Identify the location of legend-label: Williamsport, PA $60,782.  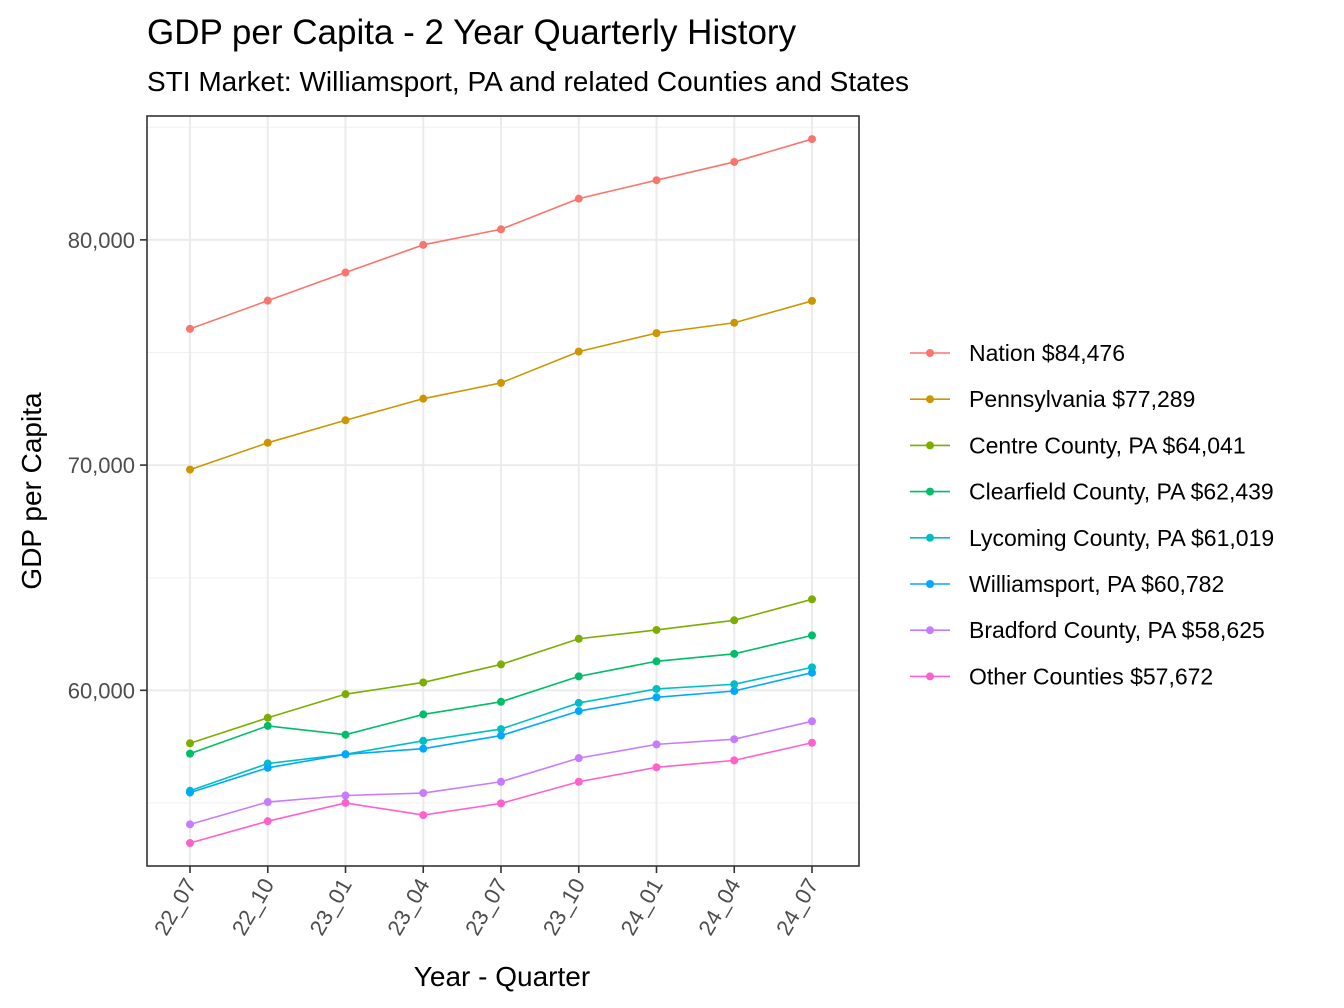
(1096, 584).